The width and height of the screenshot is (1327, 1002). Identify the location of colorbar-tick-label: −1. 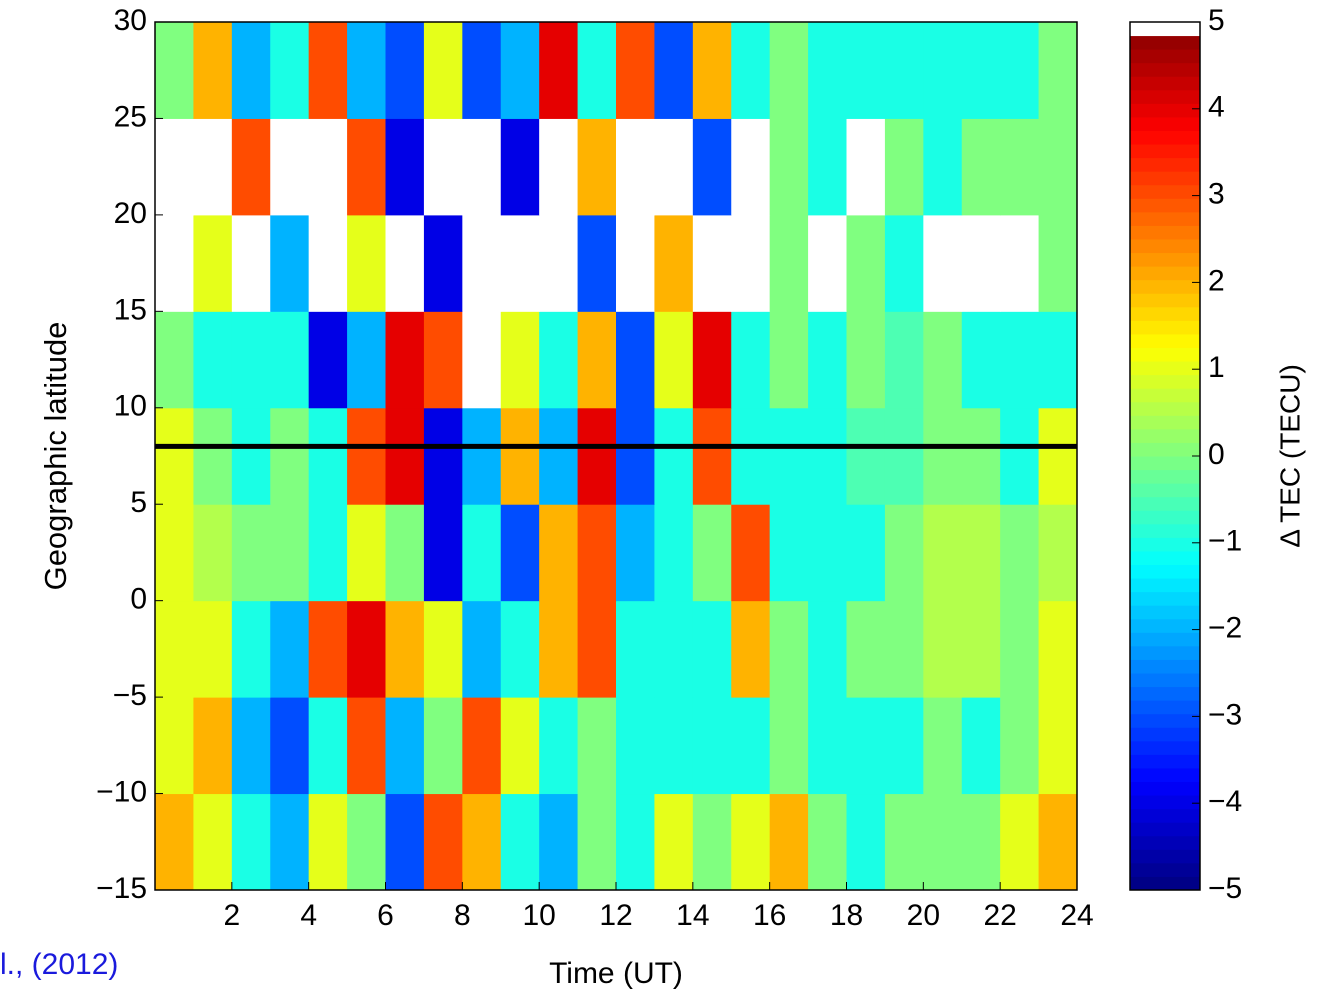
(1225, 541).